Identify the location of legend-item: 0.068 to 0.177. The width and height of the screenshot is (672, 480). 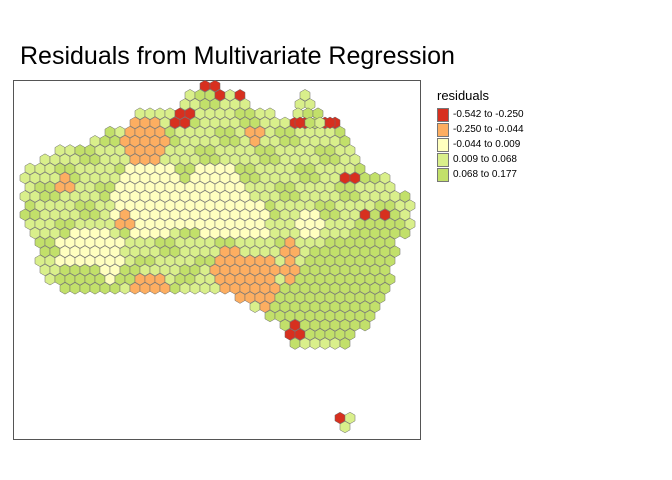
(480, 174).